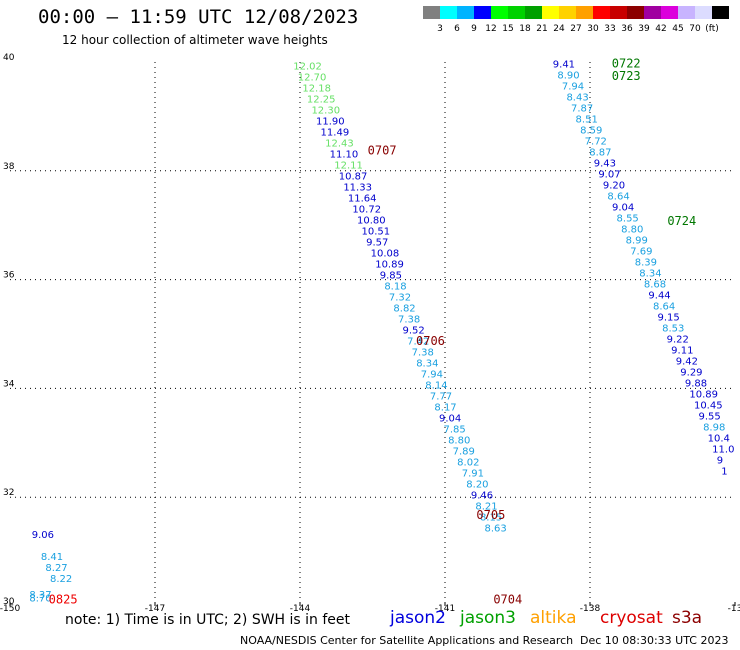 Image resolution: width=740 pixels, height=650 pixels. I want to click on wave-height-value: 8.15, so click(491, 518).